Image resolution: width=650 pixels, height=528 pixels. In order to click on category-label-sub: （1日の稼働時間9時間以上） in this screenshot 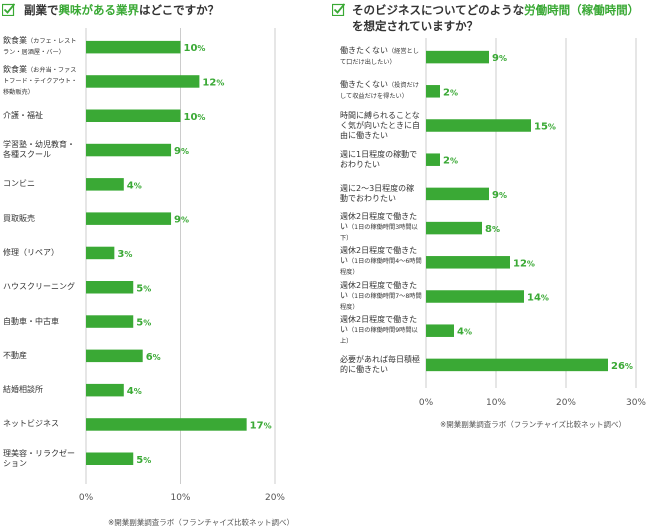, I will do `click(379, 335)`.